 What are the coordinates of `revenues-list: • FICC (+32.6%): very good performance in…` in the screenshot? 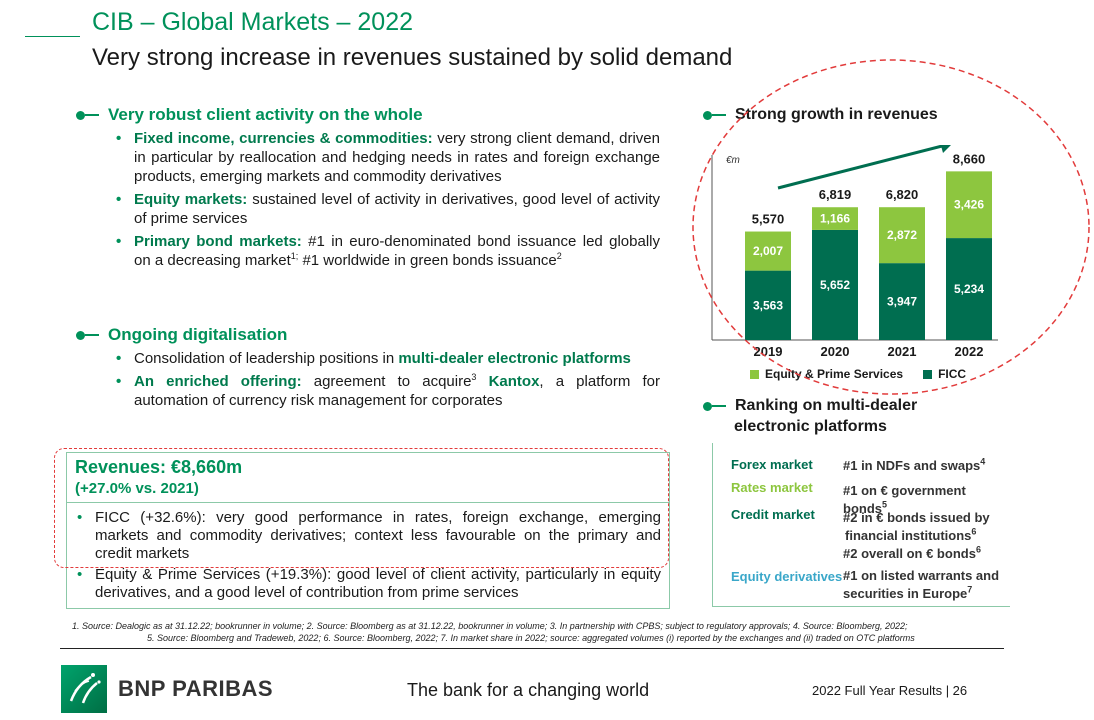 It's located at (368, 552).